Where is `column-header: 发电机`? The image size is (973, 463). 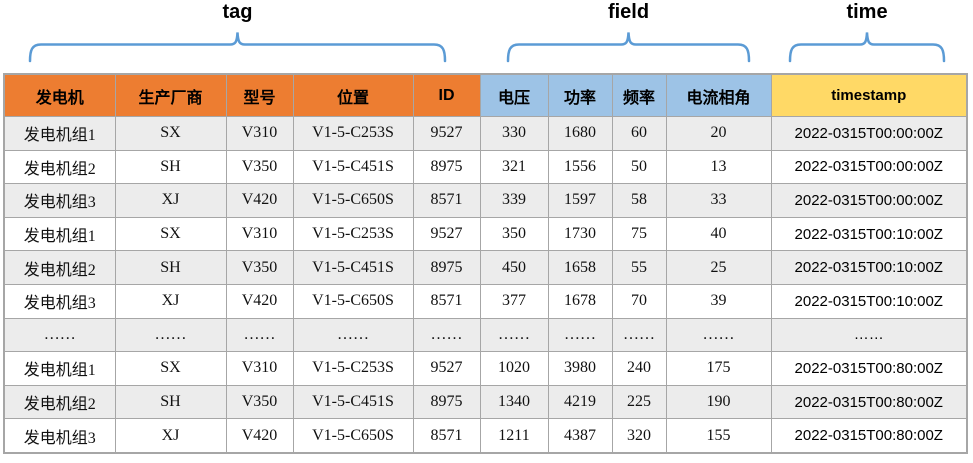
column-header: 发电机 is located at coordinates (59, 95).